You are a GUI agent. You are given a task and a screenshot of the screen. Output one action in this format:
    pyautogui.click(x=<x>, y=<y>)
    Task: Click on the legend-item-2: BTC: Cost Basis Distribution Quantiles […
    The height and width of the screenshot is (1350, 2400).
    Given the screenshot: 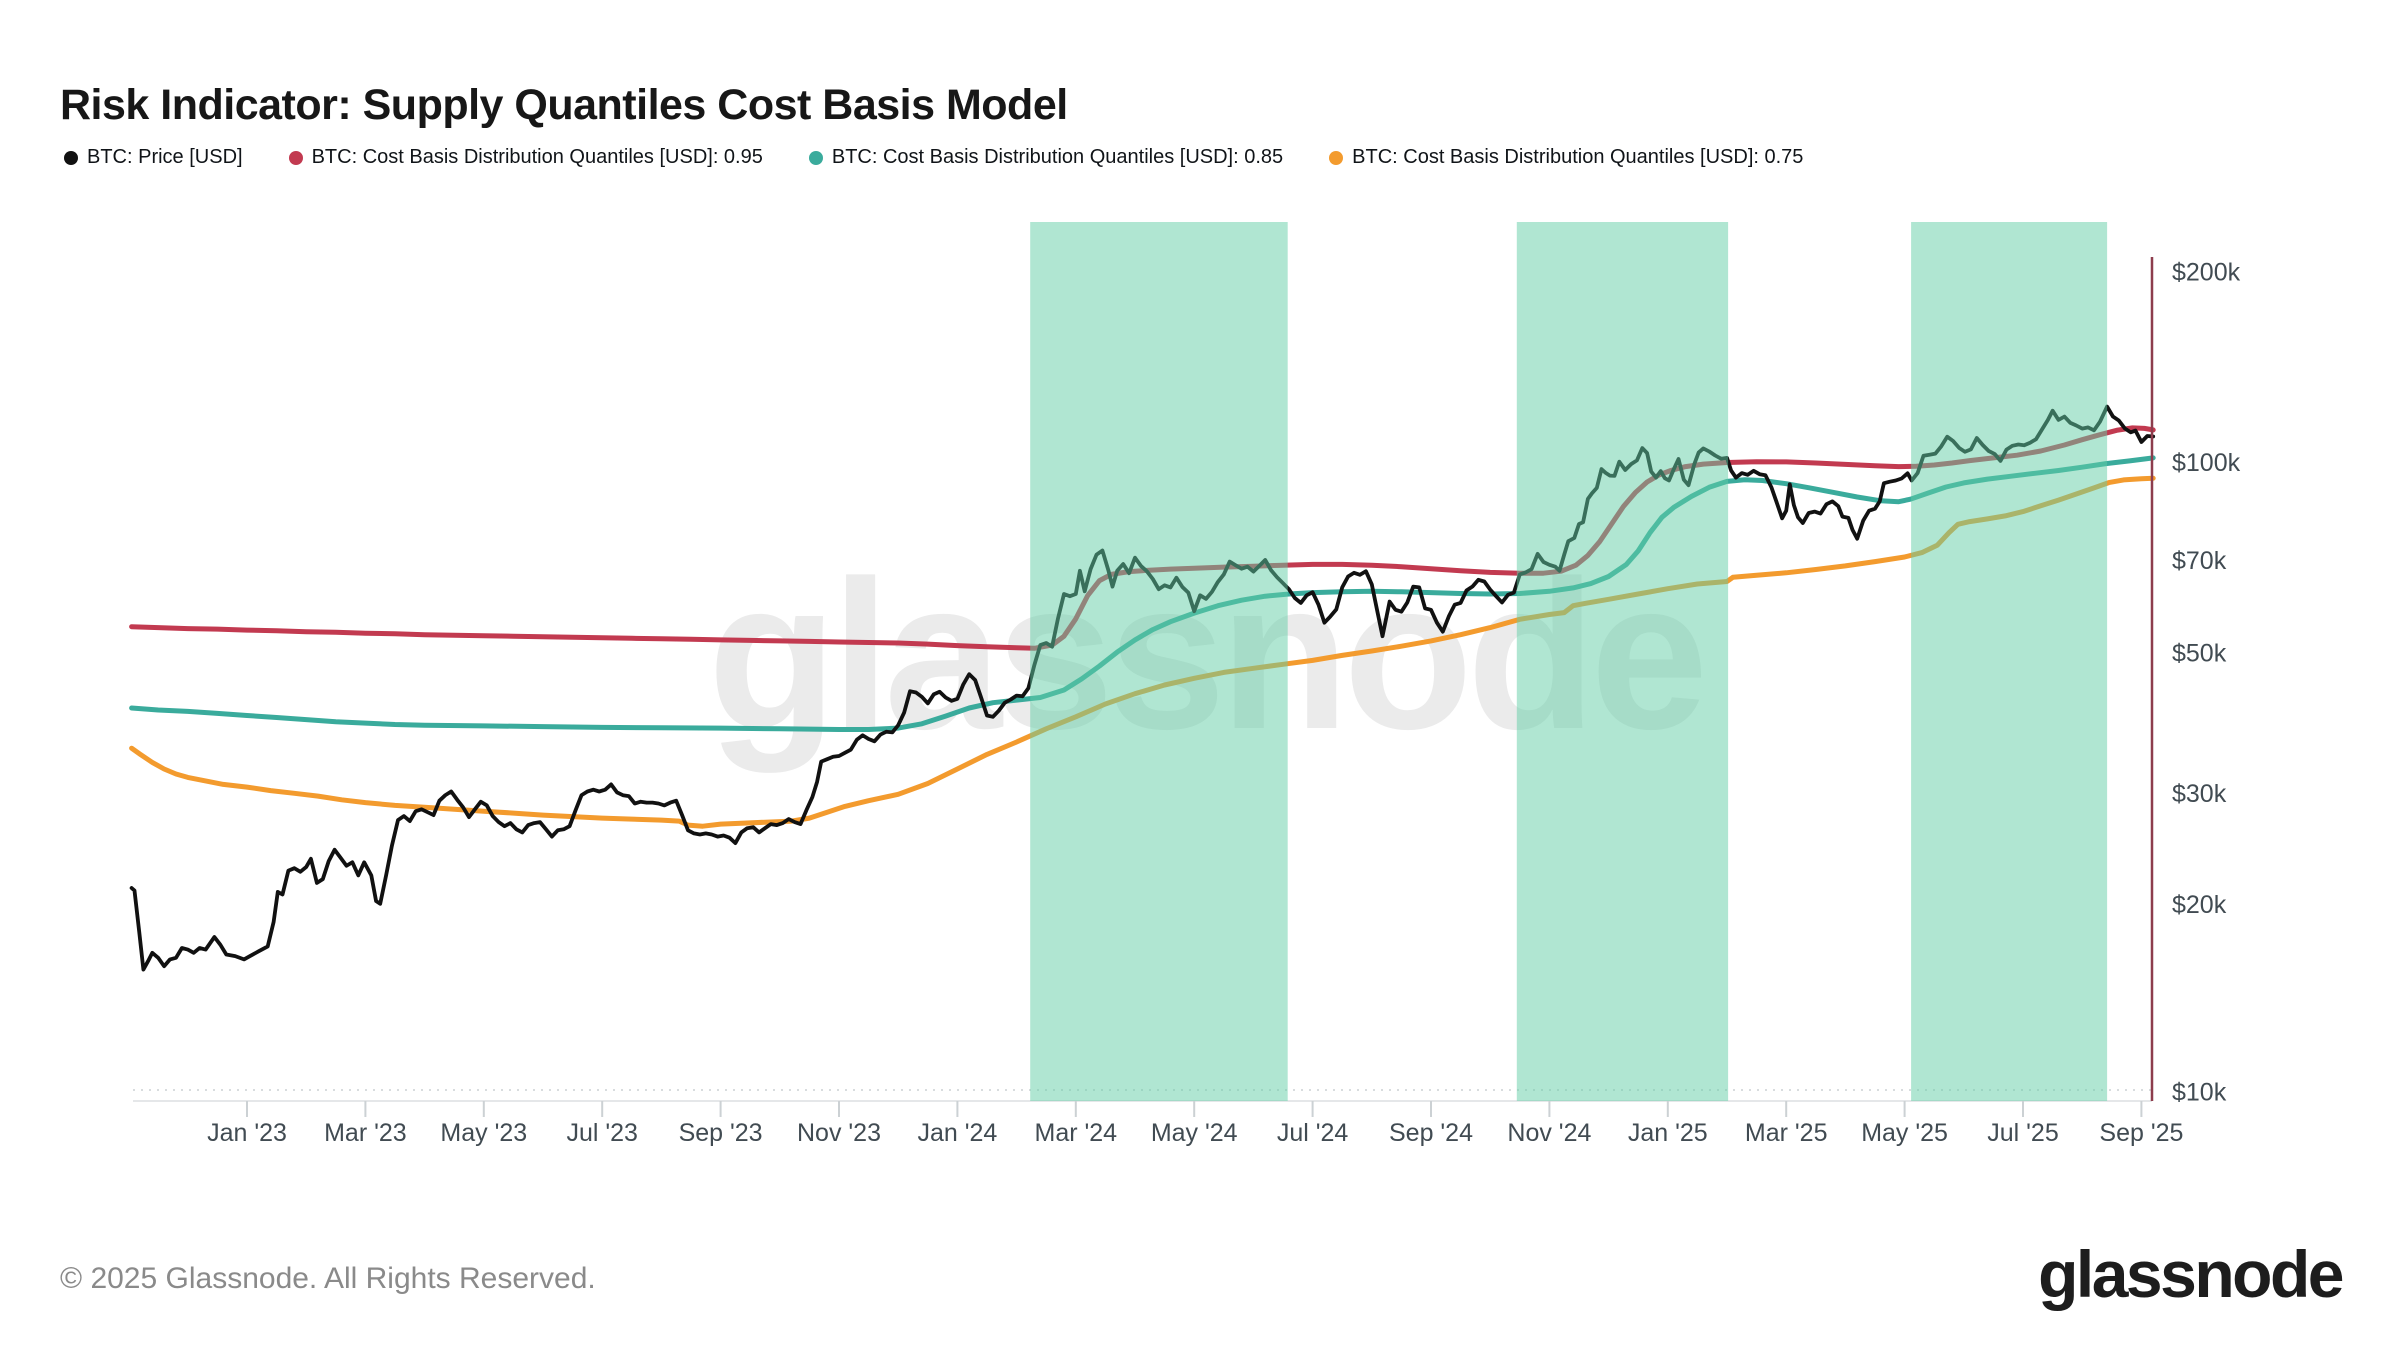 What is the action you would take?
    pyautogui.click(x=1046, y=157)
    